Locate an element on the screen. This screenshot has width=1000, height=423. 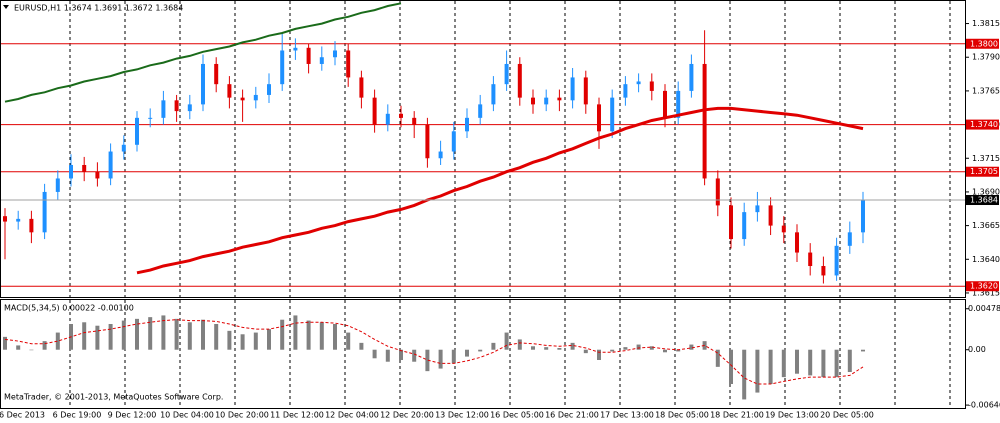
y-tick-label: 1.3790 is located at coordinates (986, 57).